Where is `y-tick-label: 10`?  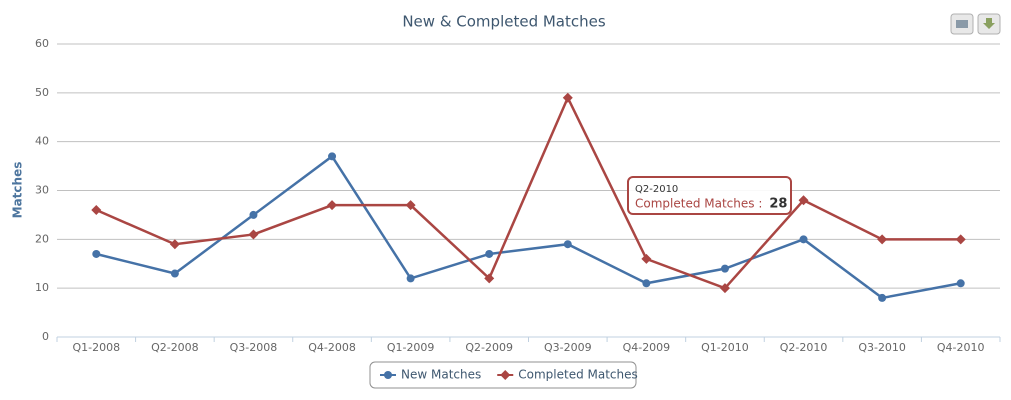 y-tick-label: 10 is located at coordinates (42, 287).